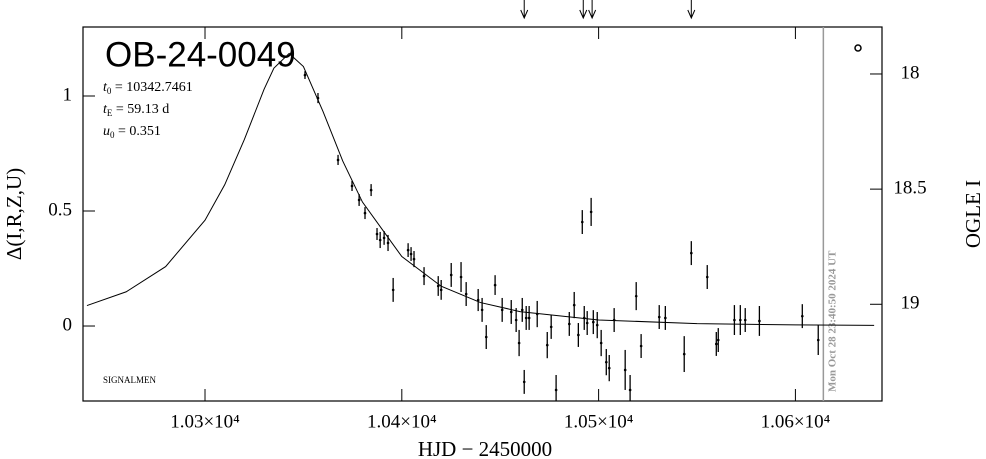 Image resolution: width=986 pixels, height=459 pixels. What do you see at coordinates (138, 131) in the screenshot?
I see `param-value: = 0.351` at bounding box center [138, 131].